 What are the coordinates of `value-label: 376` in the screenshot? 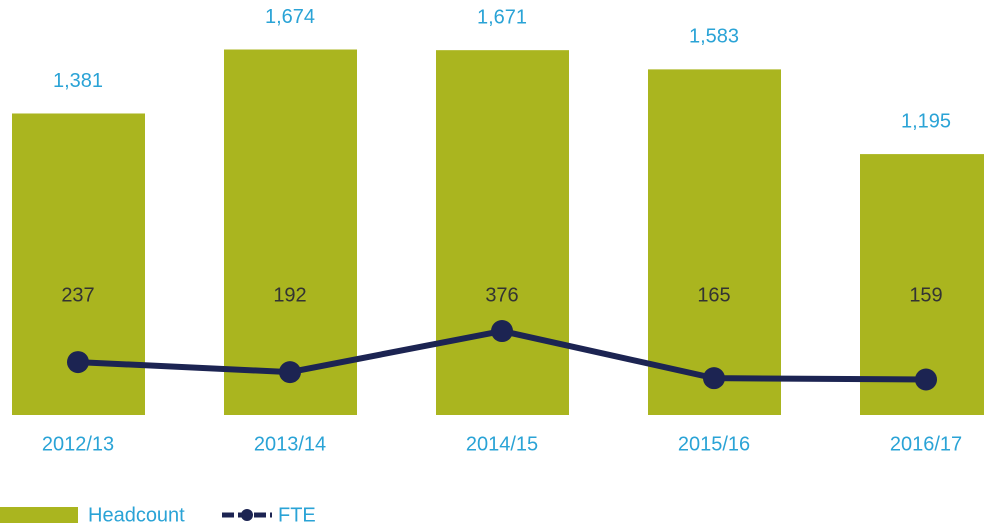 It's located at (501, 295).